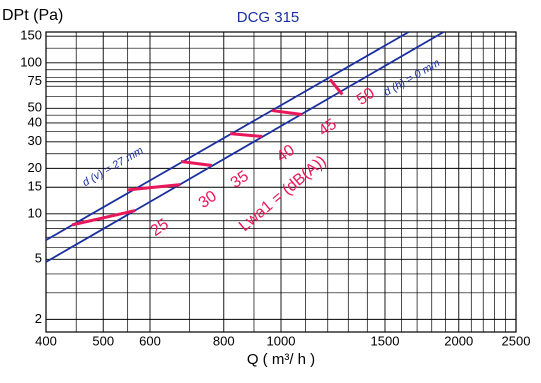 This screenshot has height=383, width=541. I want to click on chart-title: DCG 315, so click(268, 17).